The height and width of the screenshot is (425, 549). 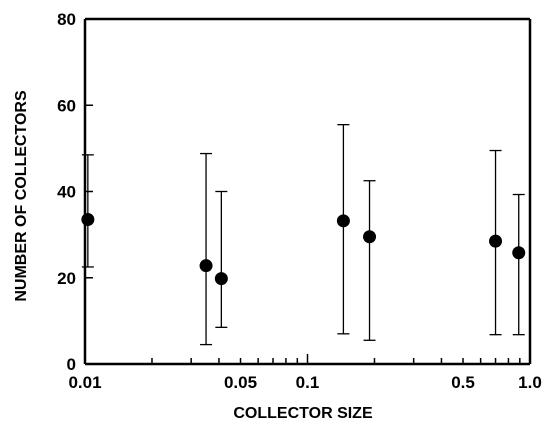 What do you see at coordinates (308, 382) in the screenshot?
I see `x-tick-label: 0.1` at bounding box center [308, 382].